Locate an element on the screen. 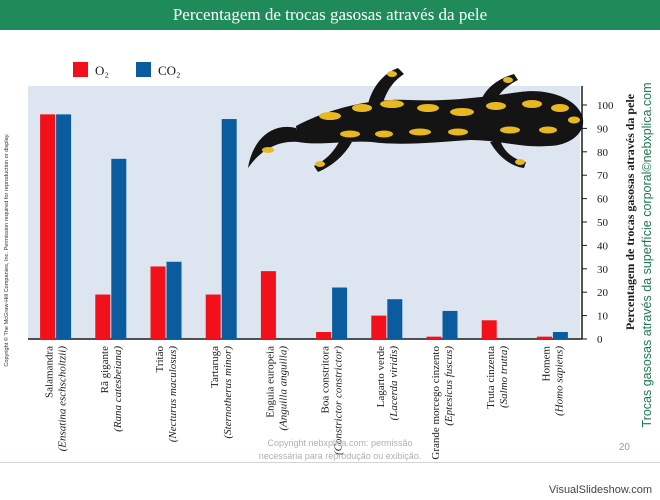 The width and height of the screenshot is (660, 500). y-tick-label-50: 50 is located at coordinates (603, 223).